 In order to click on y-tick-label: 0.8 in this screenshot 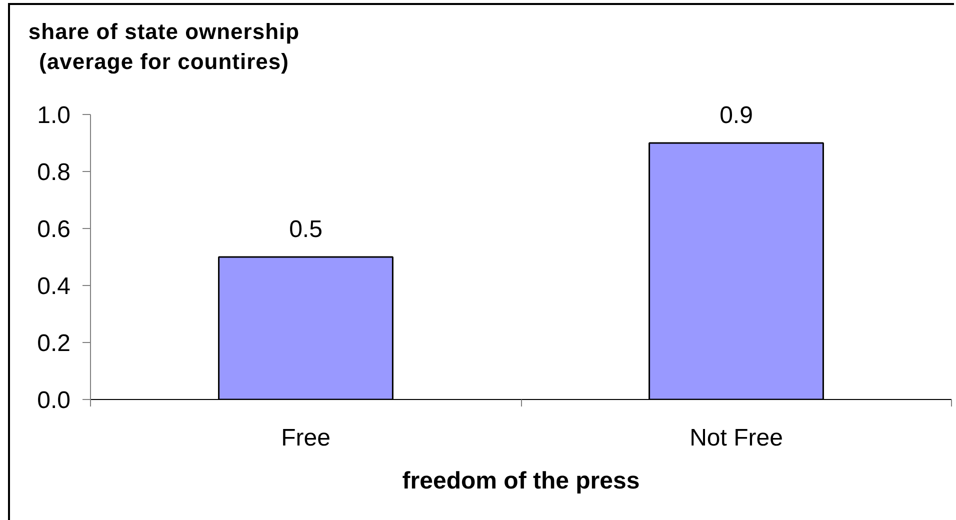, I will do `click(54, 172)`.